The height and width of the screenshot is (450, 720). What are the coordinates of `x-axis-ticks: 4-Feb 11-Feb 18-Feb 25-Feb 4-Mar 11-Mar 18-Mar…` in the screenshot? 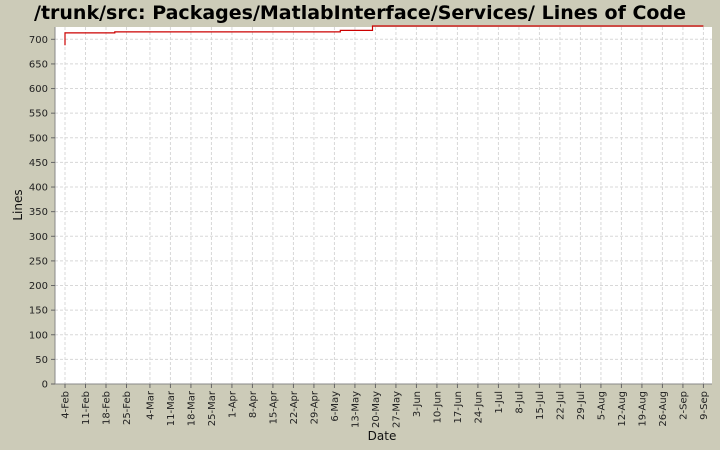 It's located at (385, 406).